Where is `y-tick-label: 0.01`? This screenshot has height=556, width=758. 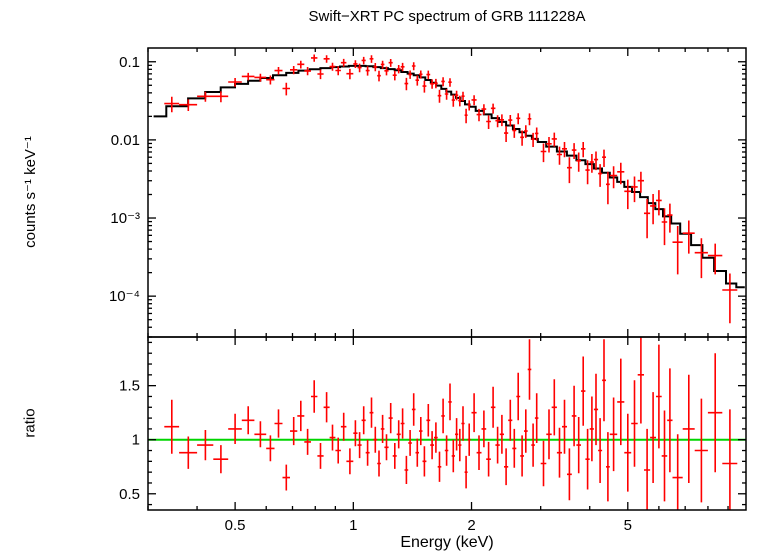 y-tick-label: 0.01 is located at coordinates (125, 140).